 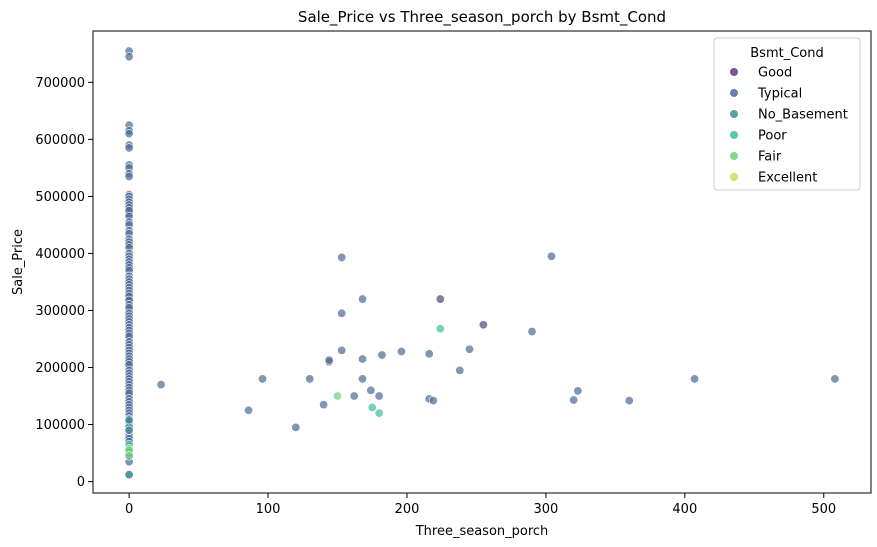 I want to click on legend-box, so click(x=787, y=114).